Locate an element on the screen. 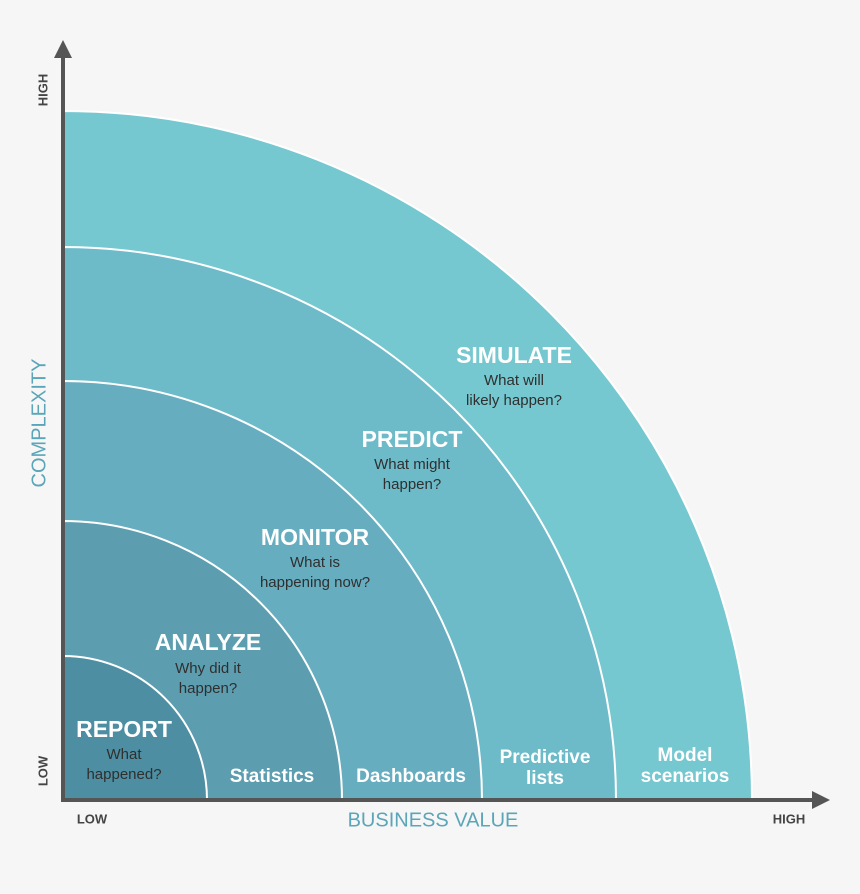  ring-question: What might is located at coordinates (412, 464).